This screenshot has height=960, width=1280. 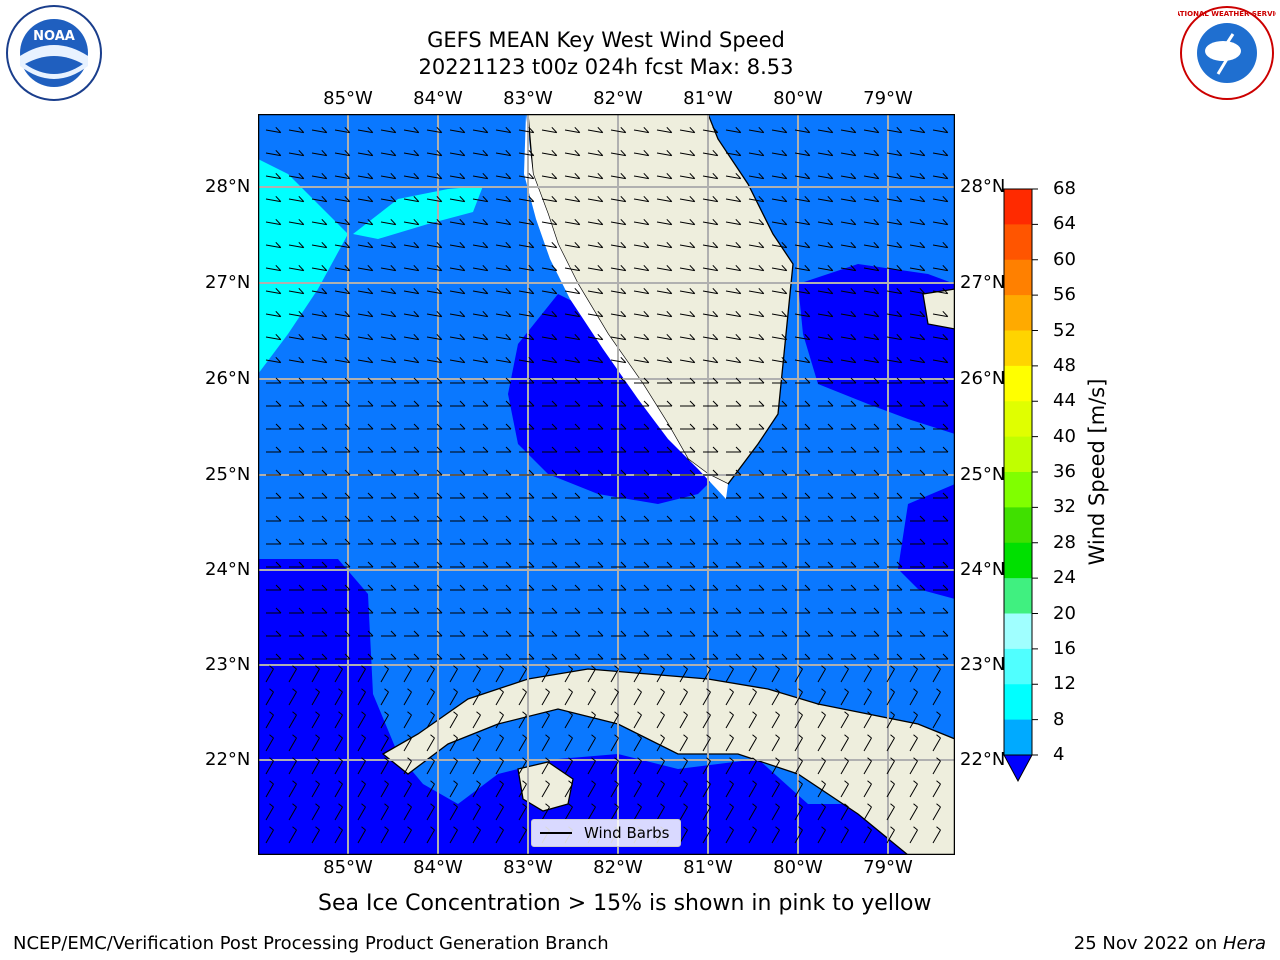 What do you see at coordinates (1018, 596) in the screenshot?
I see `colorbar-segment` at bounding box center [1018, 596].